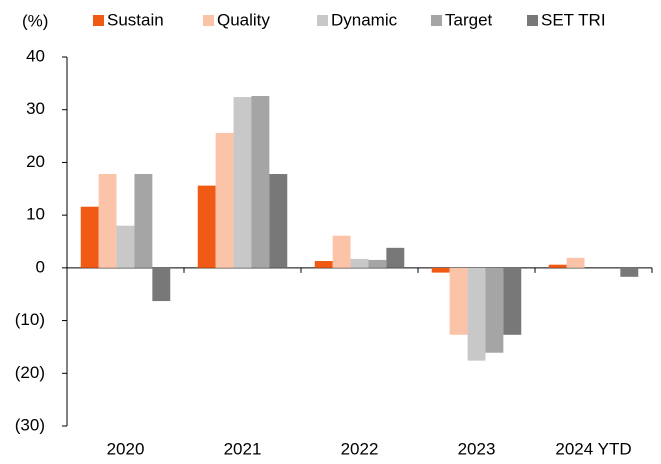 This screenshot has width=661, height=464. I want to click on y-tick-label: (30), so click(30, 424).